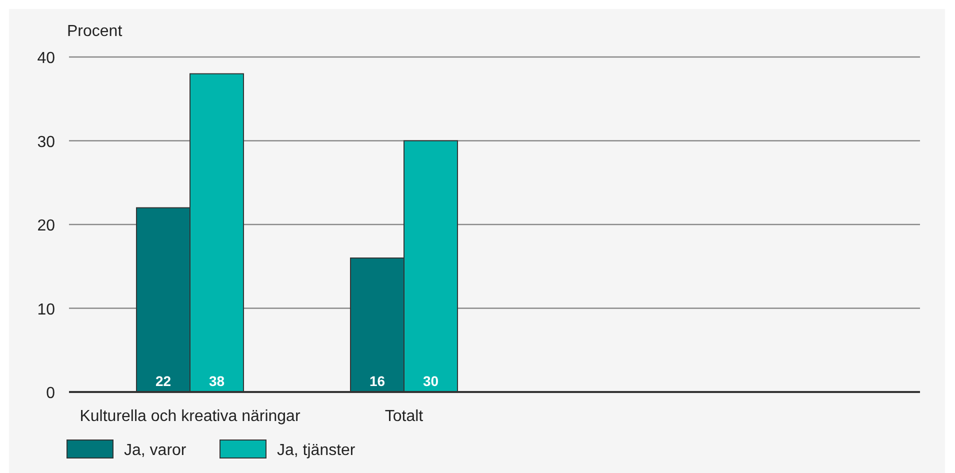 This screenshot has height=473, width=955. Describe the element at coordinates (404, 416) in the screenshot. I see `x-tick-label: Totalt` at that location.